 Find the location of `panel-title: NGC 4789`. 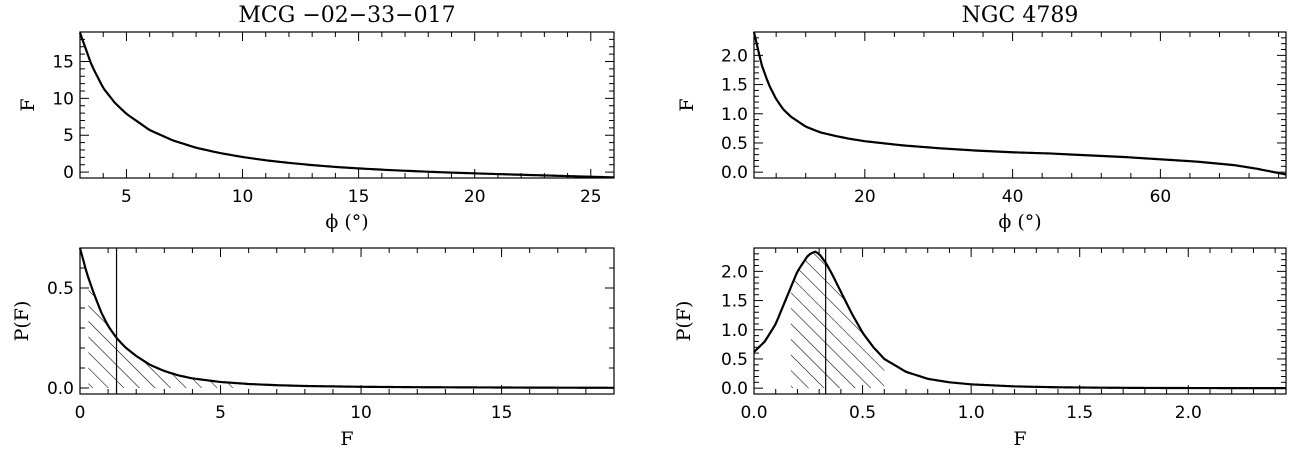

panel-title: NGC 4789 is located at coordinates (1020, 15).